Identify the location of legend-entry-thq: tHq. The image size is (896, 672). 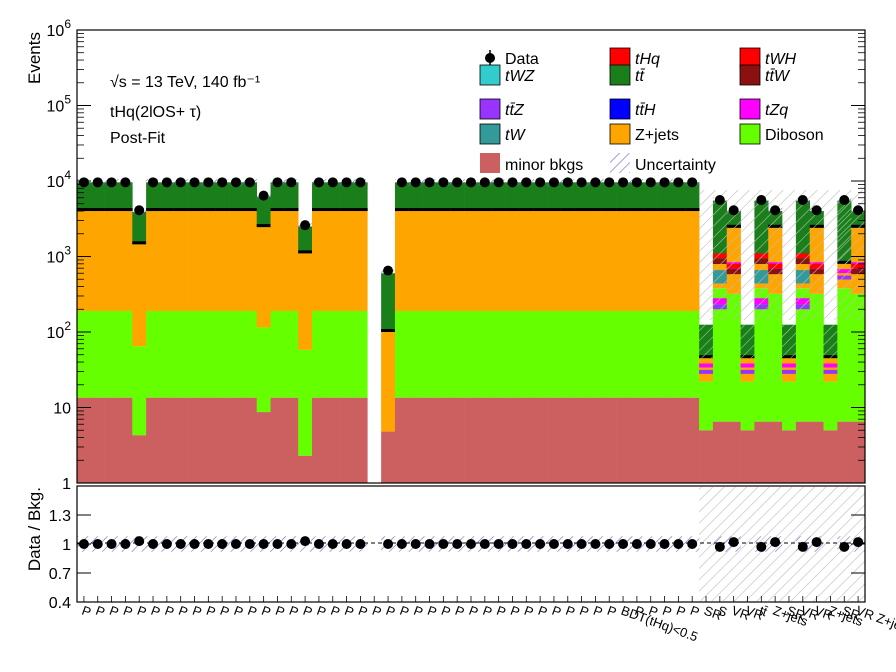
(634, 58).